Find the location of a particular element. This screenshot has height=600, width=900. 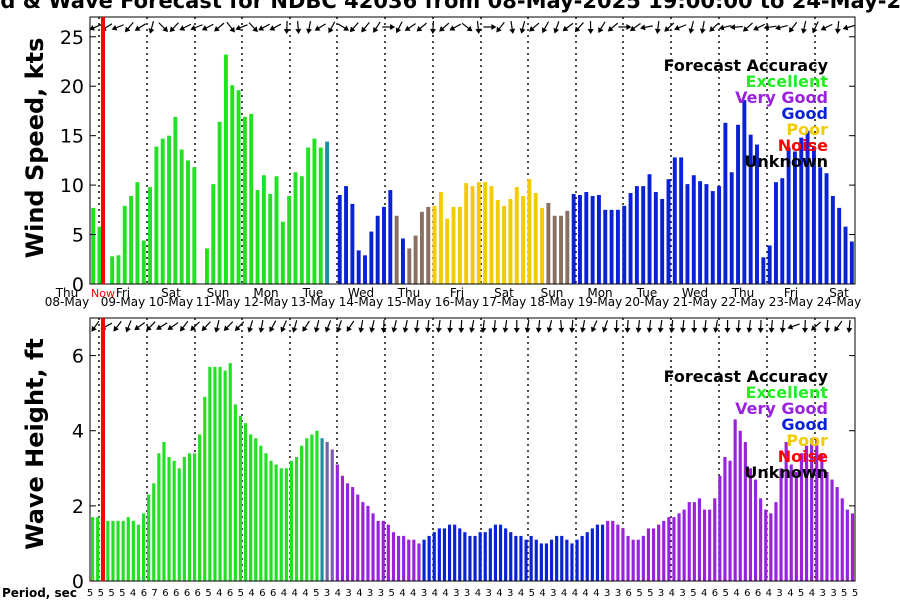

date-label: 08-May is located at coordinates (67, 302).